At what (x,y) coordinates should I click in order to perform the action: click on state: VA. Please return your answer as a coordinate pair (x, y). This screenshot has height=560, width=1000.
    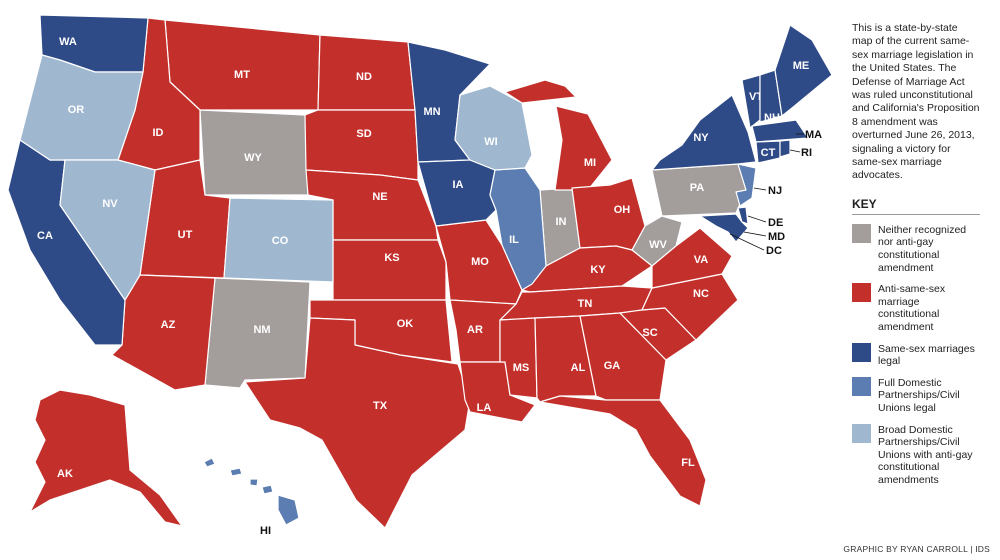
    Looking at the image, I should click on (692, 258).